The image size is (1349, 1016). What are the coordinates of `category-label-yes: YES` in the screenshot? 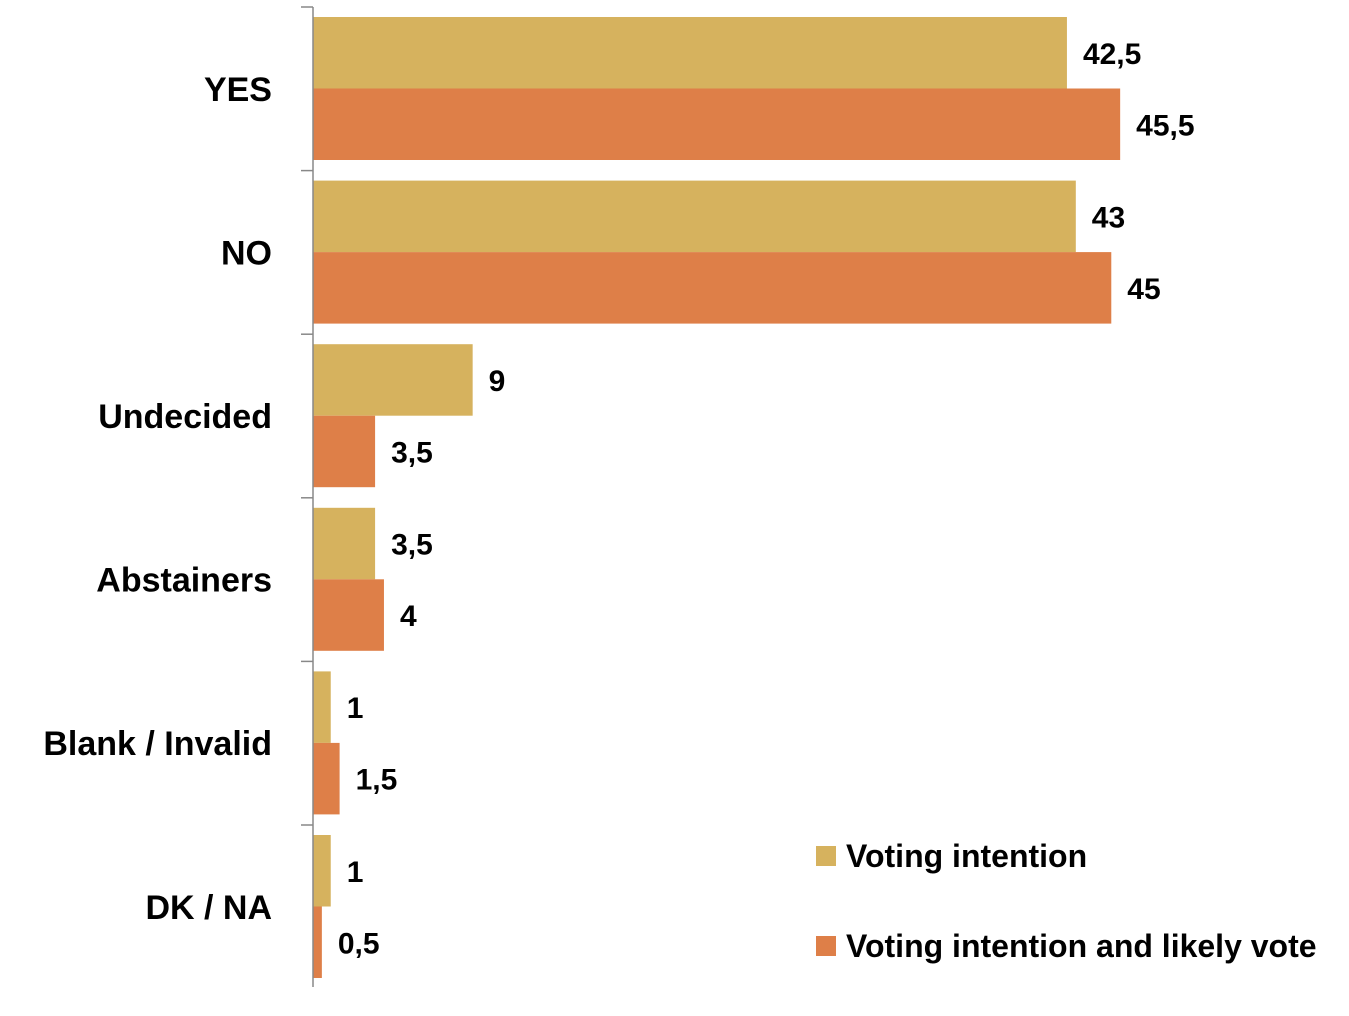 It's located at (238, 90).